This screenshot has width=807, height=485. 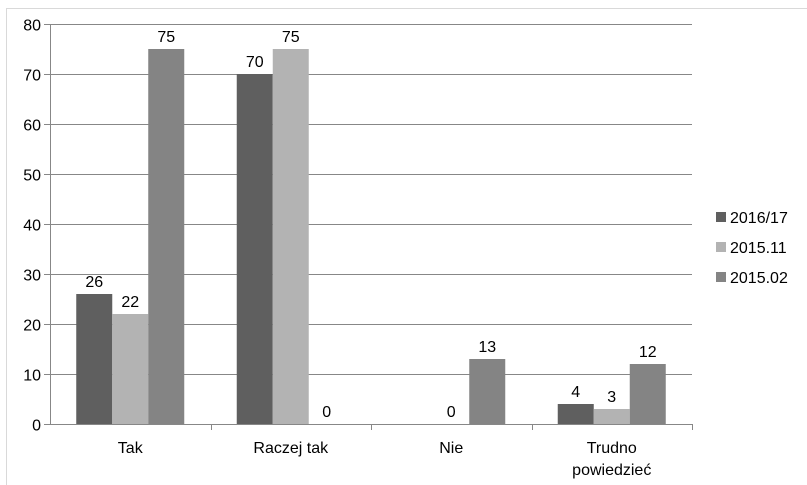 What do you see at coordinates (612, 448) in the screenshot?
I see `x-tick-label: Trudno` at bounding box center [612, 448].